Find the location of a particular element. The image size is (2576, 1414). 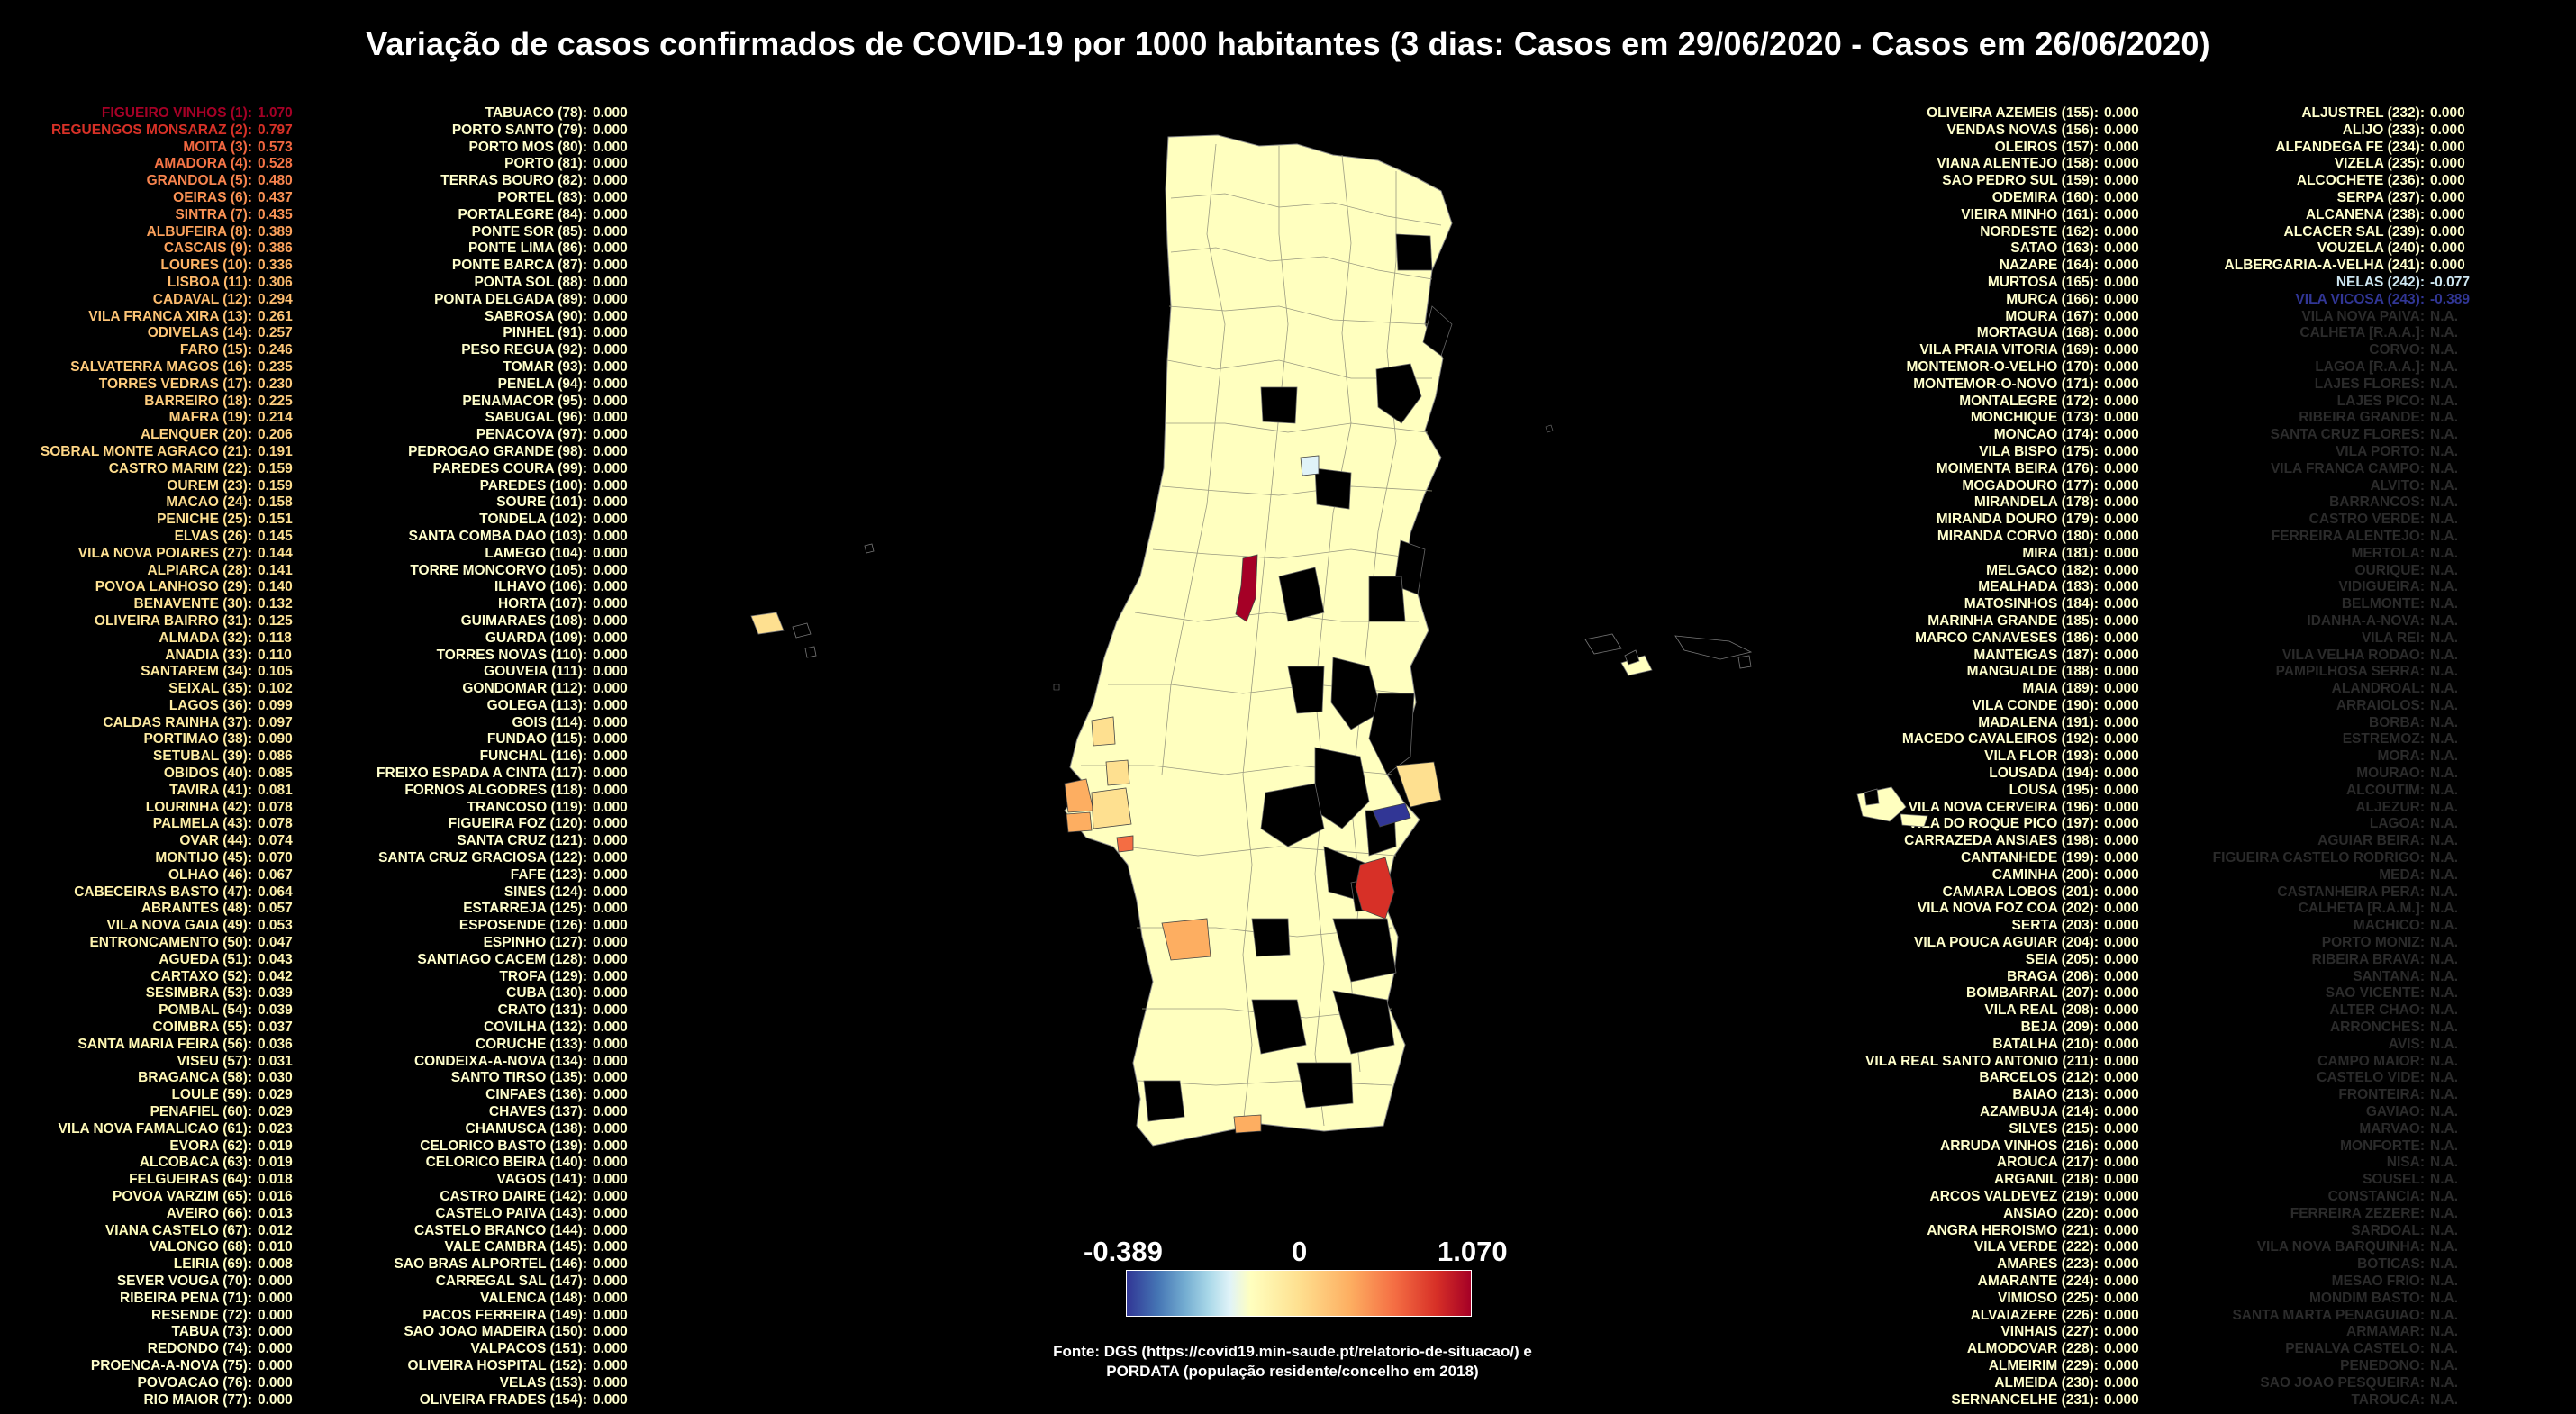

ranking-row: LOURINHA (42): 0.078 is located at coordinates (166, 808).